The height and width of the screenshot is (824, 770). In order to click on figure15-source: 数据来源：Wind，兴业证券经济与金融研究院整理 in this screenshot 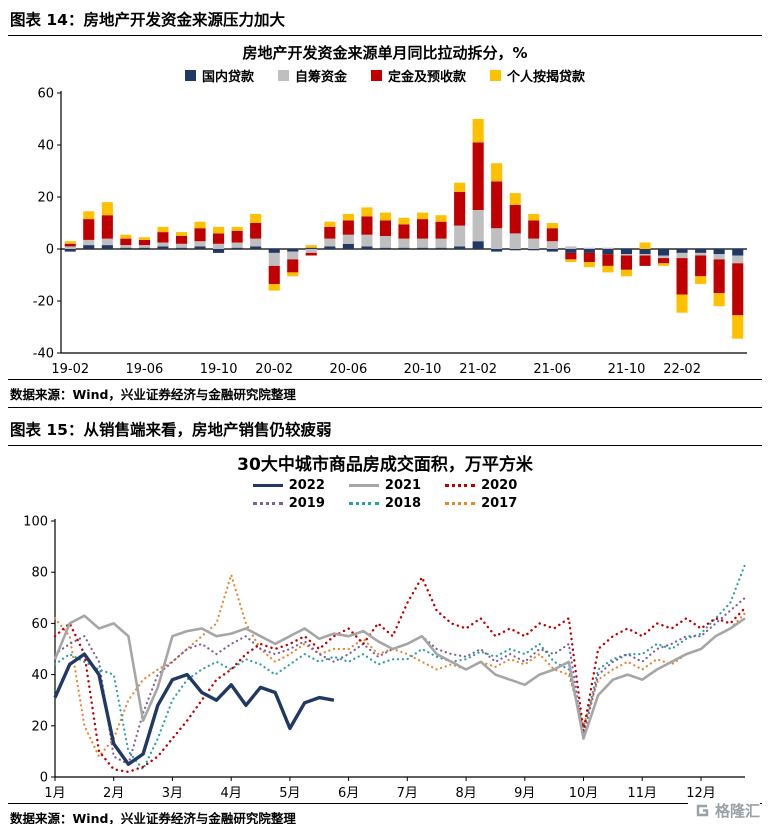, I will do `click(385, 813)`.